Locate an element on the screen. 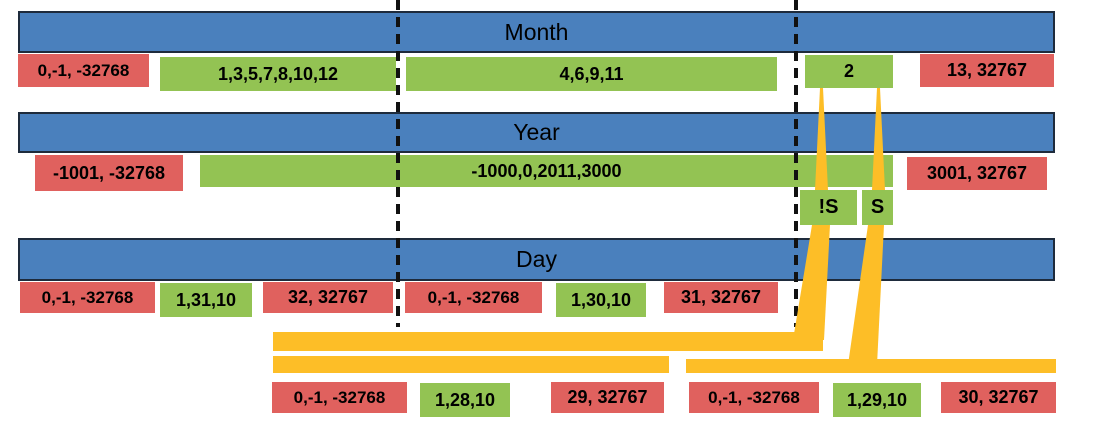 The width and height of the screenshot is (1093, 436). month-partition-invalid-high: 13, 32767 is located at coordinates (987, 70).